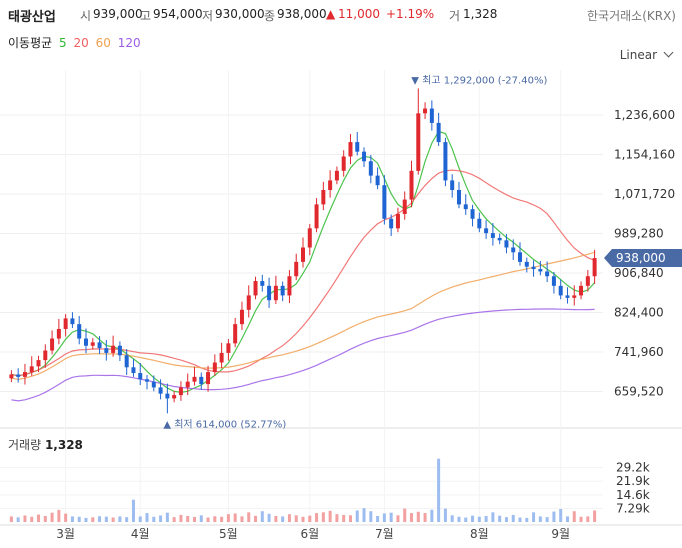 The height and width of the screenshot is (548, 682). I want to click on high-value: 954,000, so click(178, 14).